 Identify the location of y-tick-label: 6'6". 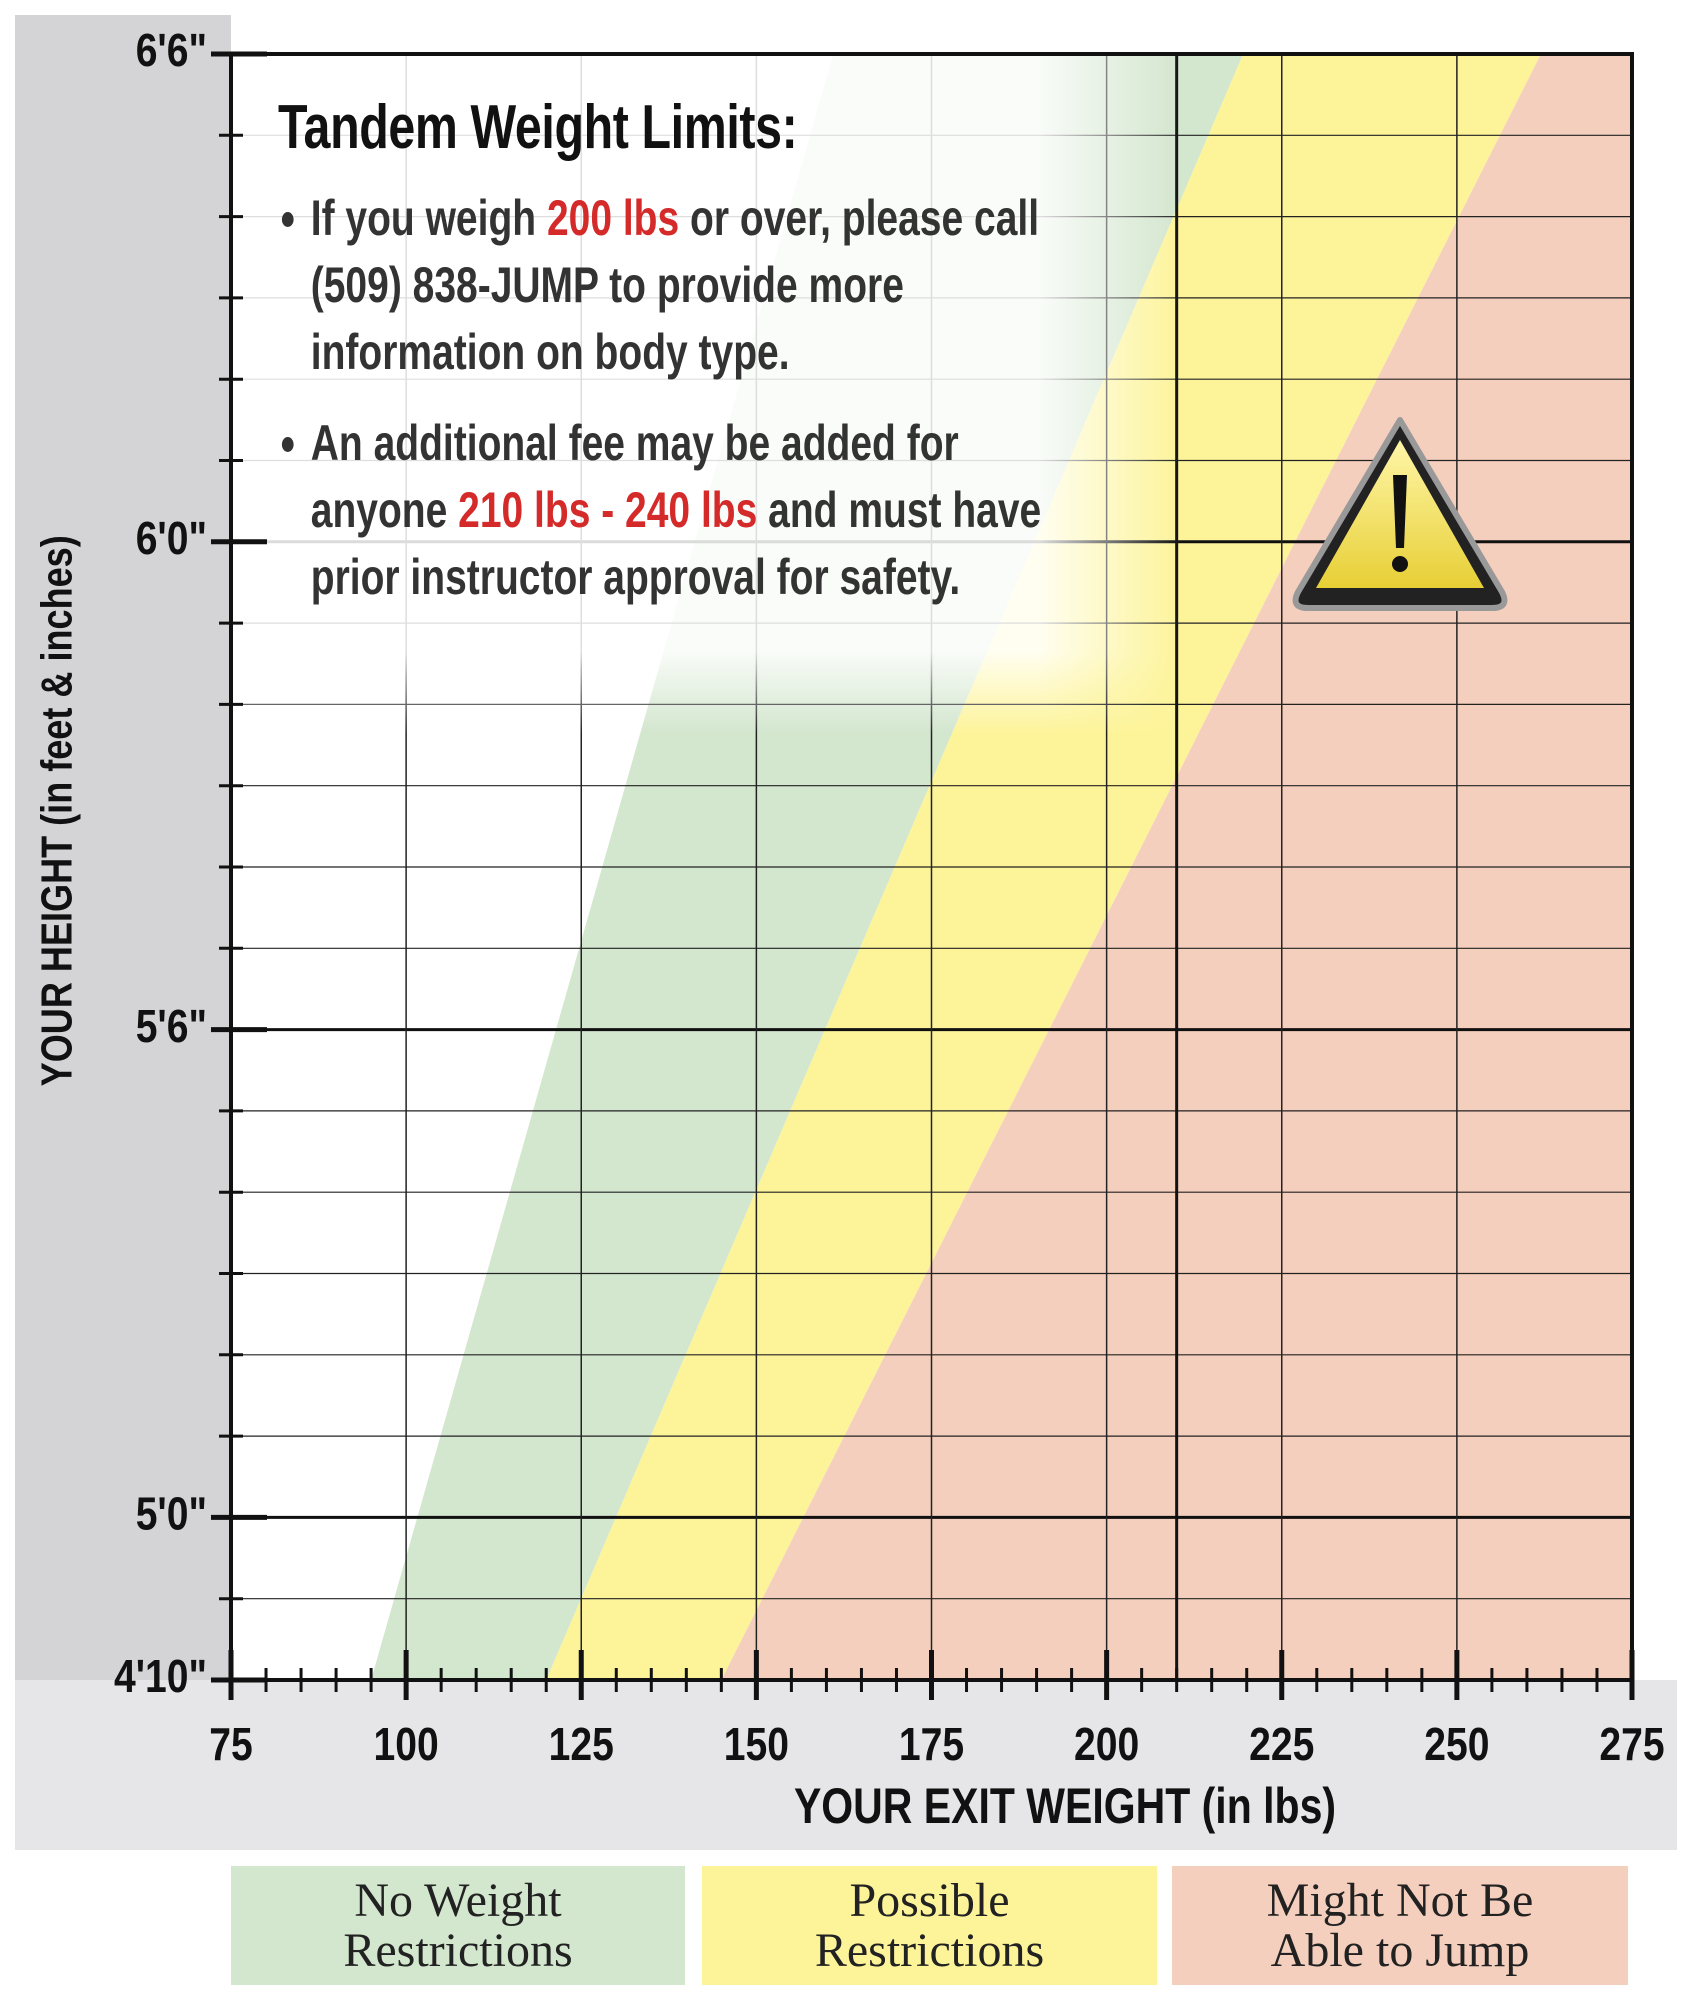
(171, 51).